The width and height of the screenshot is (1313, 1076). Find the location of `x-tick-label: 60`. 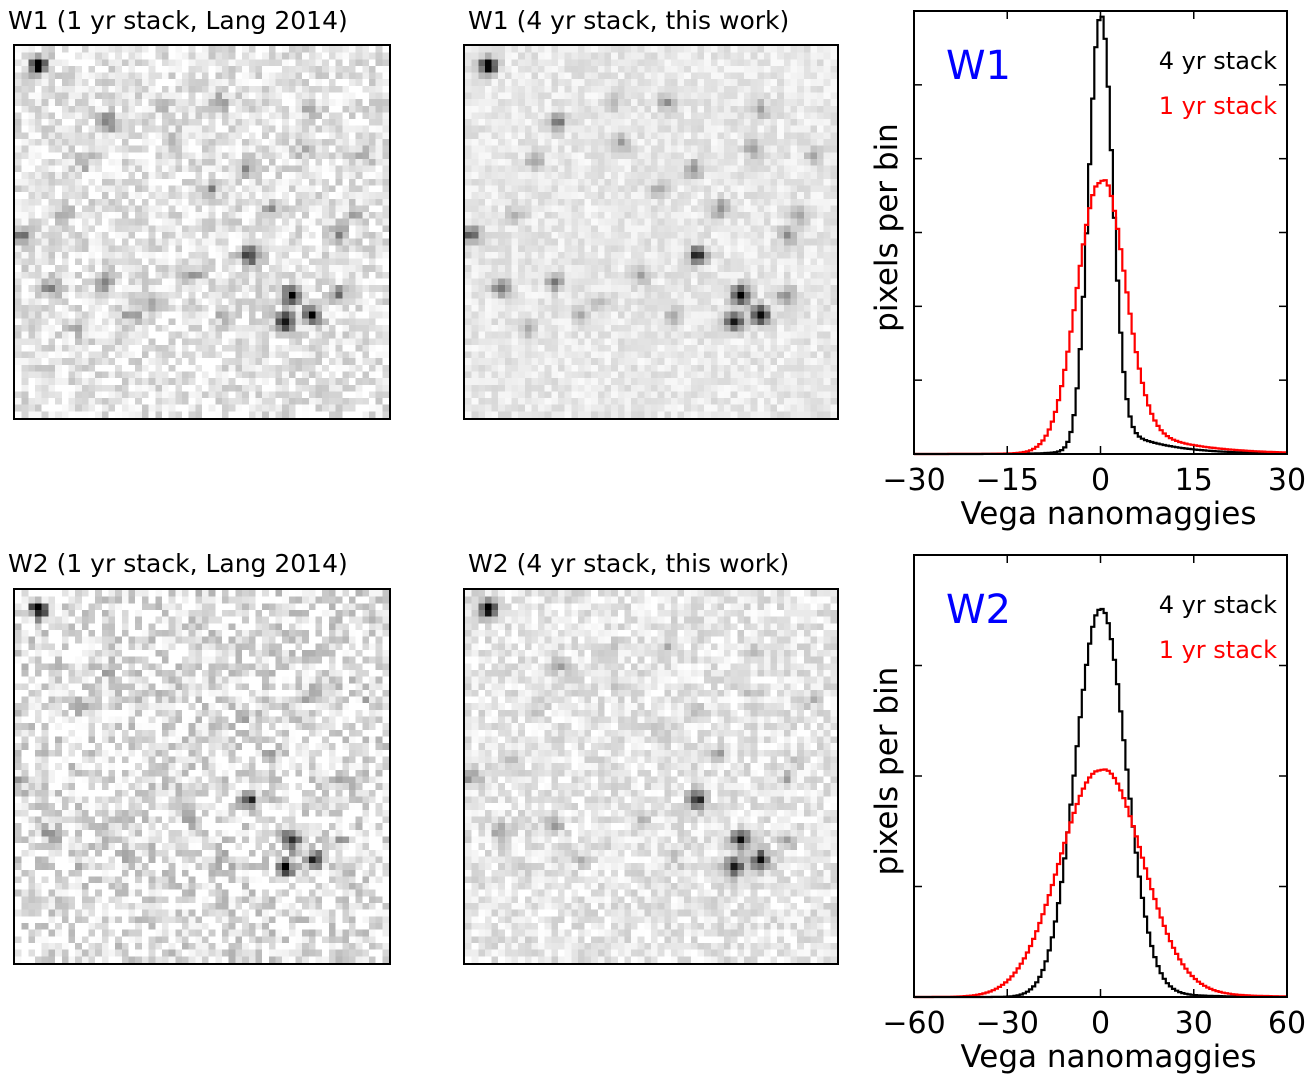

x-tick-label: 60 is located at coordinates (1287, 1023).